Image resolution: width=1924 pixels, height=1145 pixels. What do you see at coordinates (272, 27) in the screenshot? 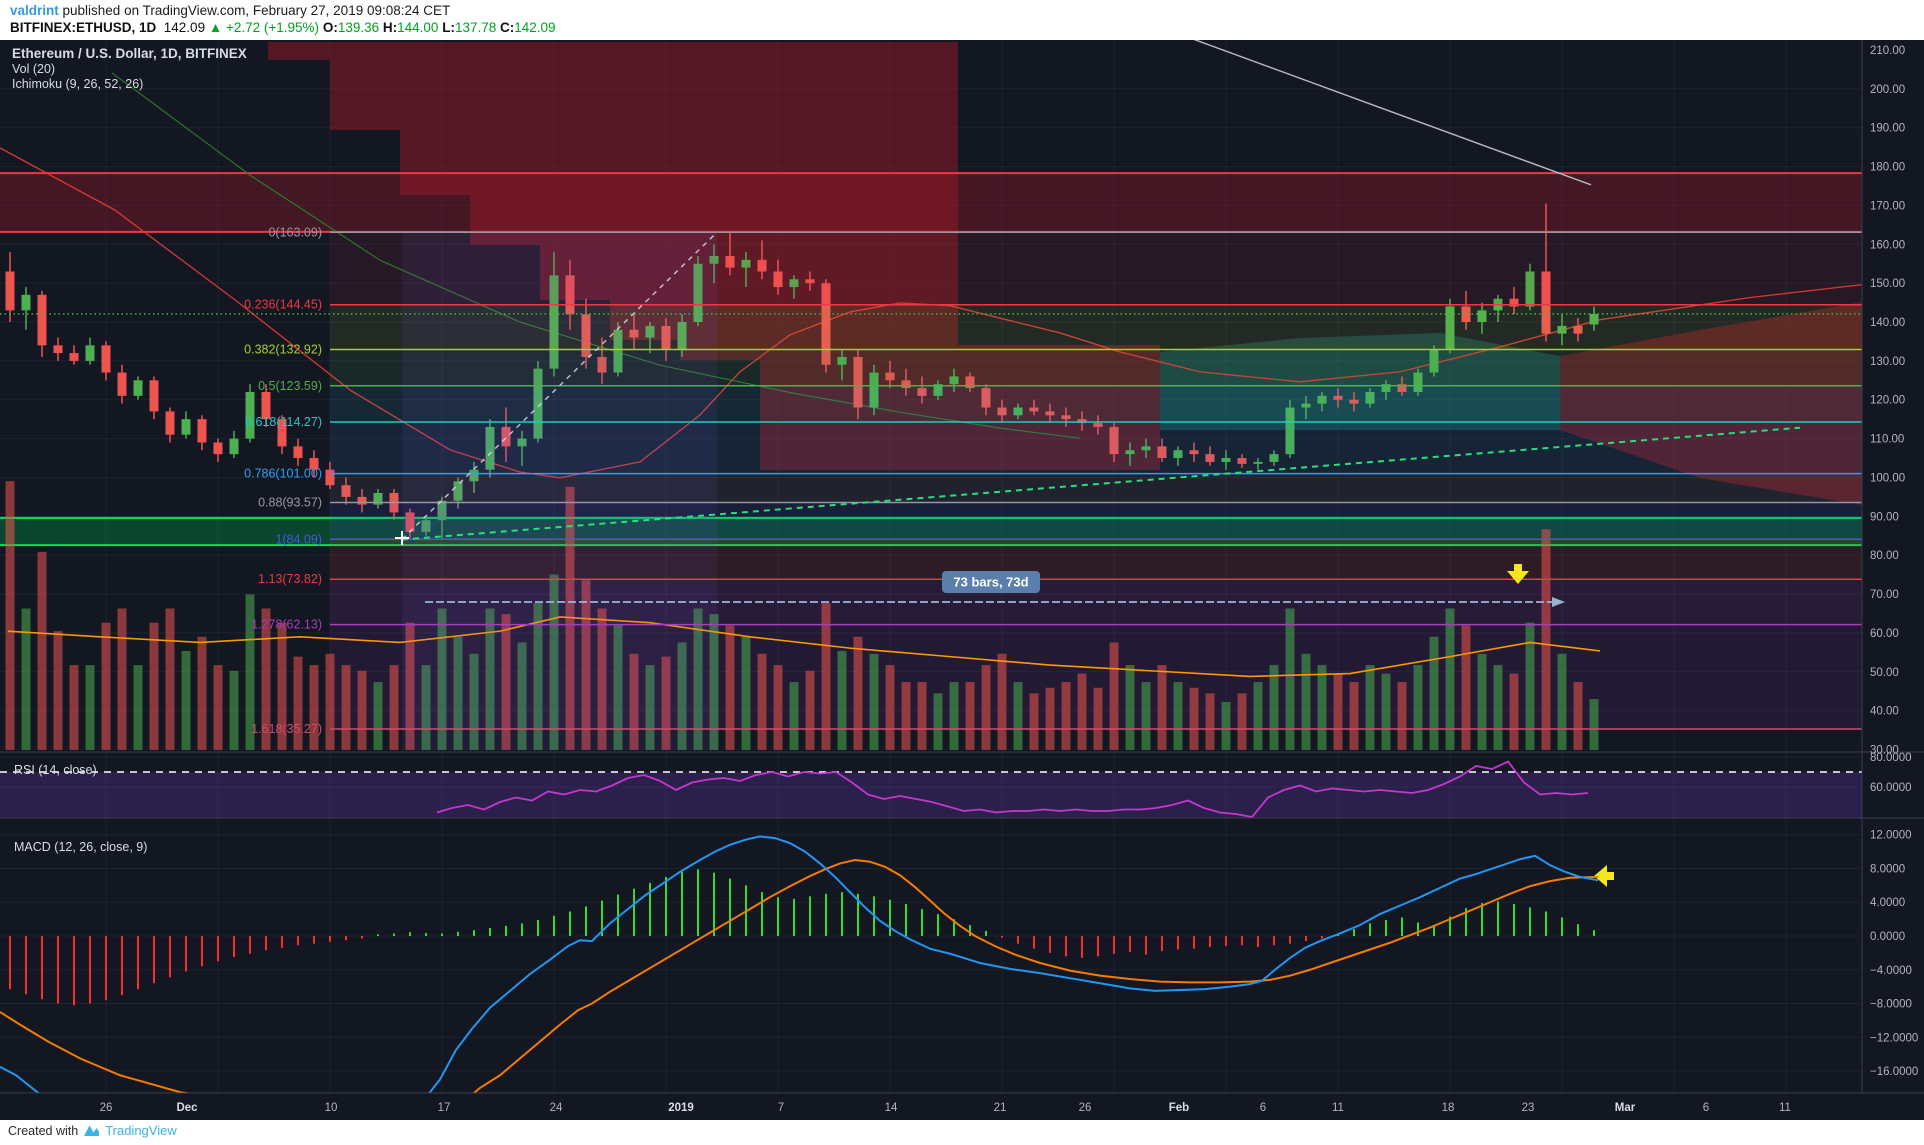
I see `price-change: +2.72 (+1.95%)` at bounding box center [272, 27].